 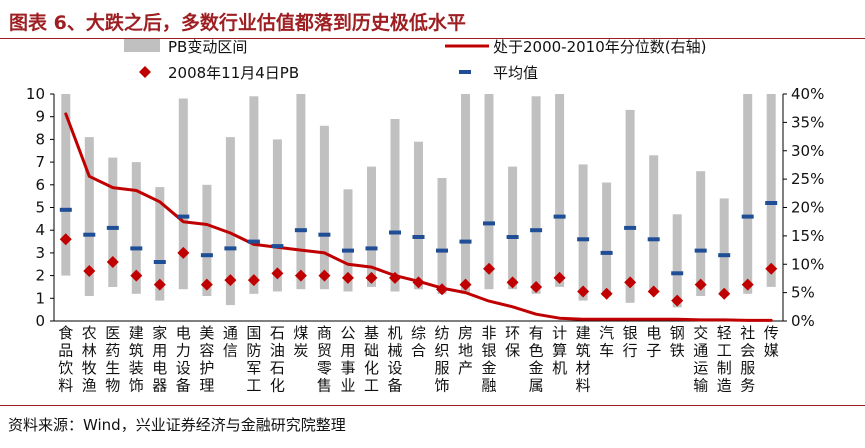 I want to click on category-label-6: 电力设备, so click(x=183, y=359).